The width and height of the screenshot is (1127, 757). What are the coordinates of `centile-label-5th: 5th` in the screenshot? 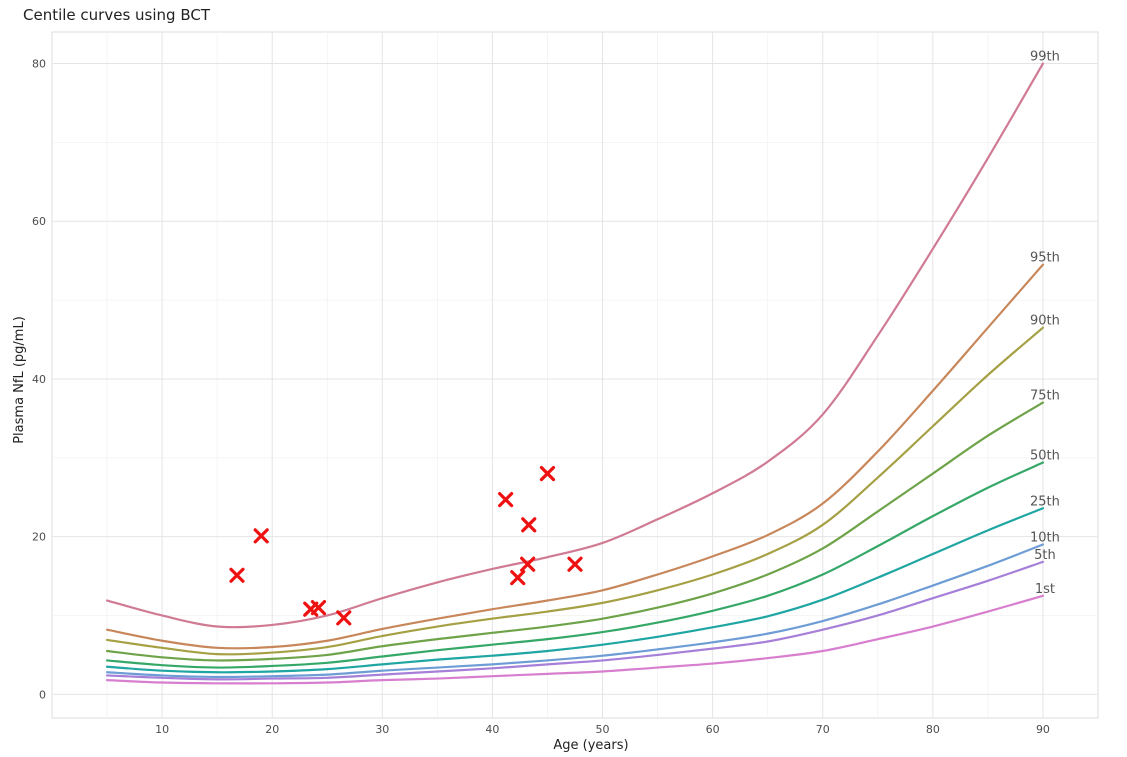 It's located at (1045, 555).